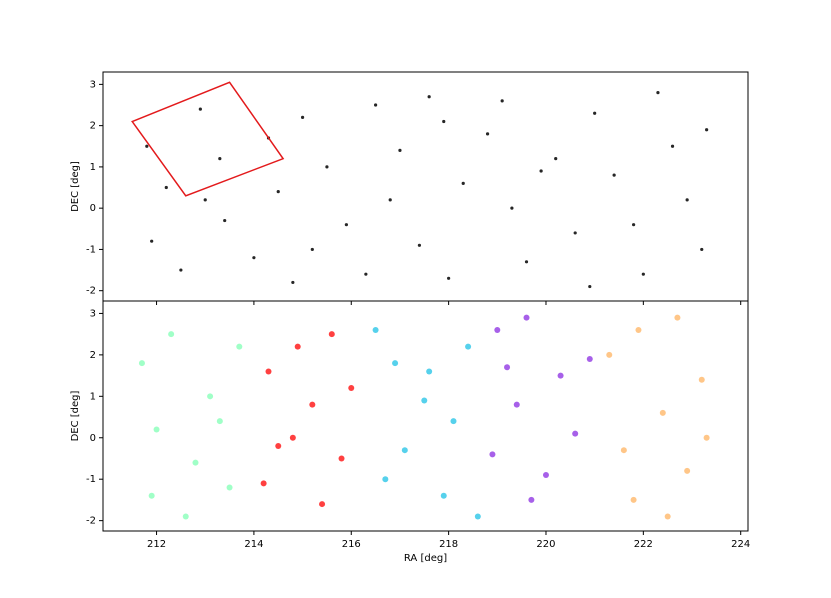 The height and width of the screenshot is (598, 831). I want to click on x-tick-label: 224, so click(740, 544).